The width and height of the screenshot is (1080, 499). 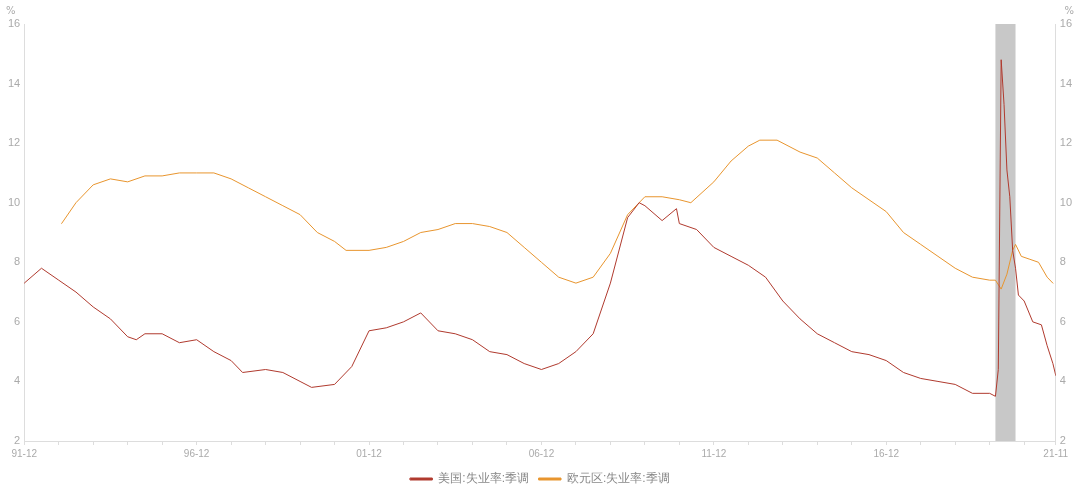 What do you see at coordinates (14, 142) in the screenshot?
I see `y-tick-label: 12` at bounding box center [14, 142].